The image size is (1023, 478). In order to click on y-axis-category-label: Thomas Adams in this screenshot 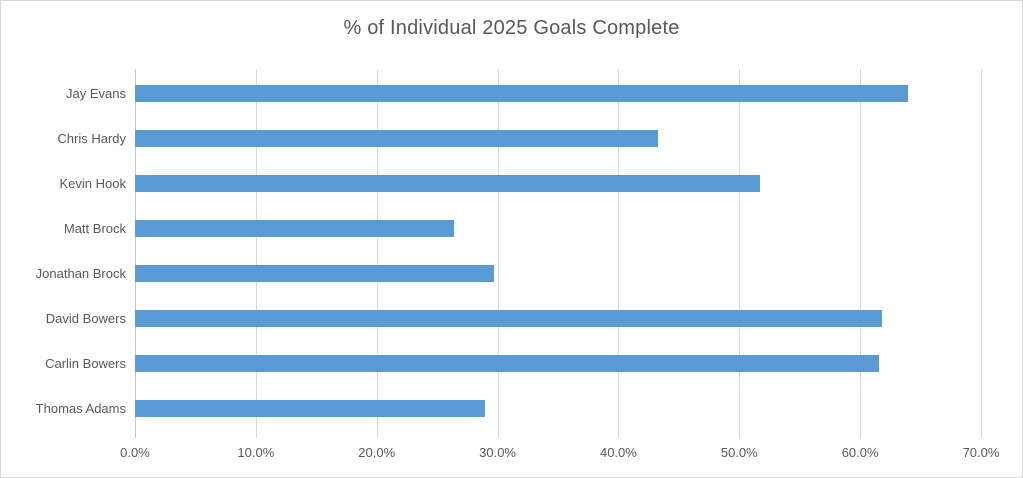, I will do `click(80, 408)`.